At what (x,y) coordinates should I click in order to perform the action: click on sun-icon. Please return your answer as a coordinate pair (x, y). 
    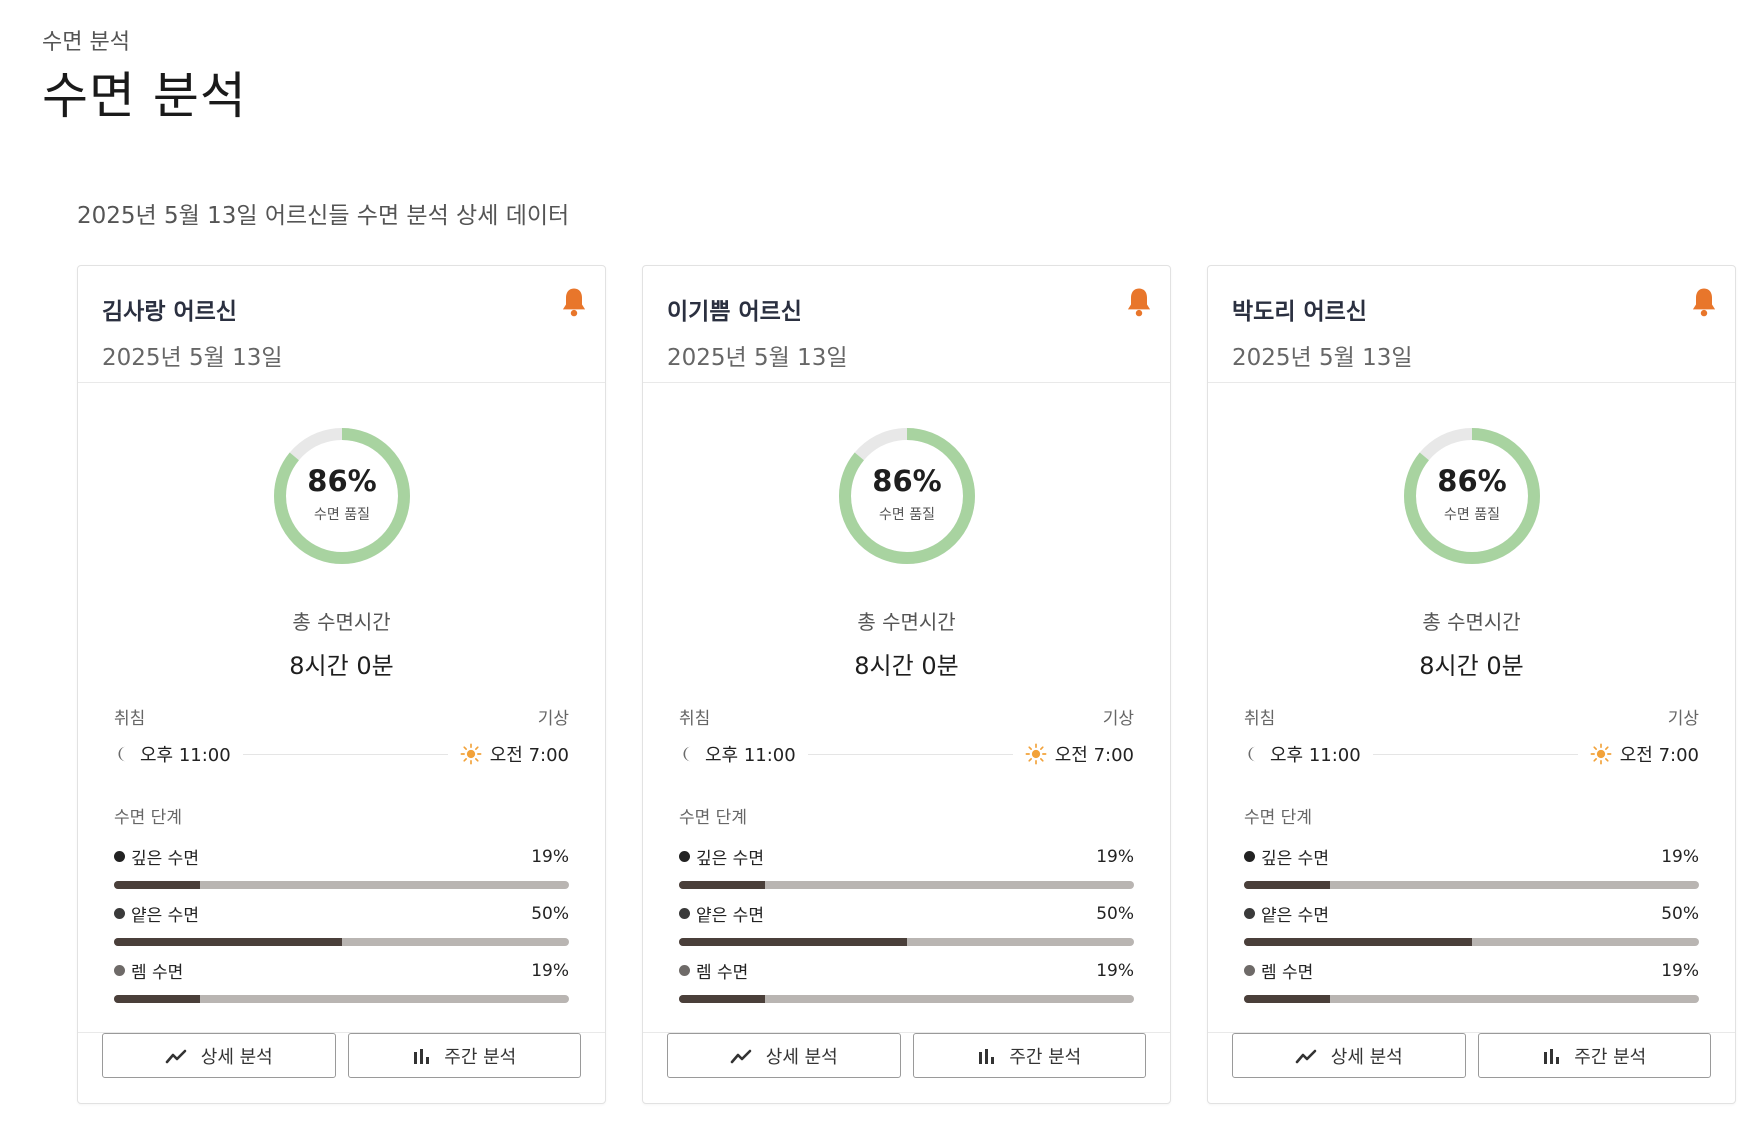
    Looking at the image, I should click on (1036, 754).